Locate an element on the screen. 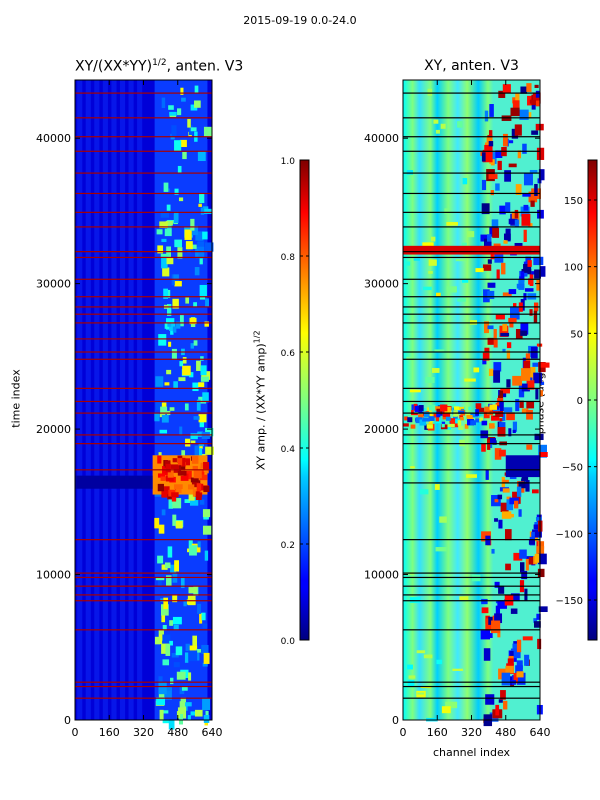 This screenshot has width=600, height=800. y-tick-label: 0 is located at coordinates (395, 720).